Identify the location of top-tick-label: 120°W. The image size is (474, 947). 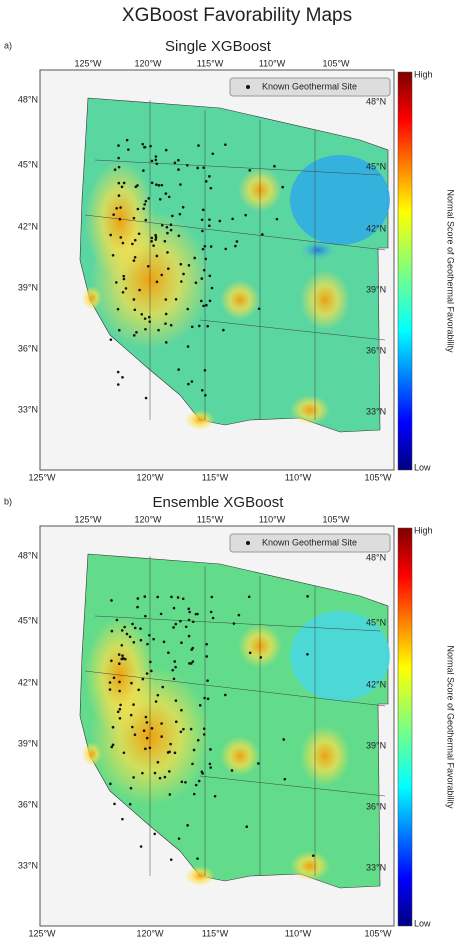
(148, 519).